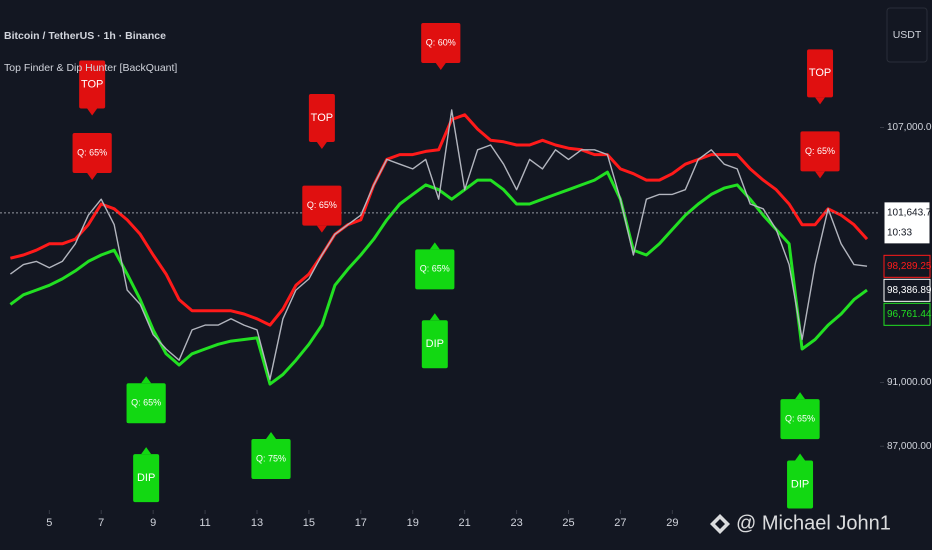 This screenshot has height=550, width=932. What do you see at coordinates (909, 290) in the screenshot?
I see `price-tag-label: 98,386.89` at bounding box center [909, 290].